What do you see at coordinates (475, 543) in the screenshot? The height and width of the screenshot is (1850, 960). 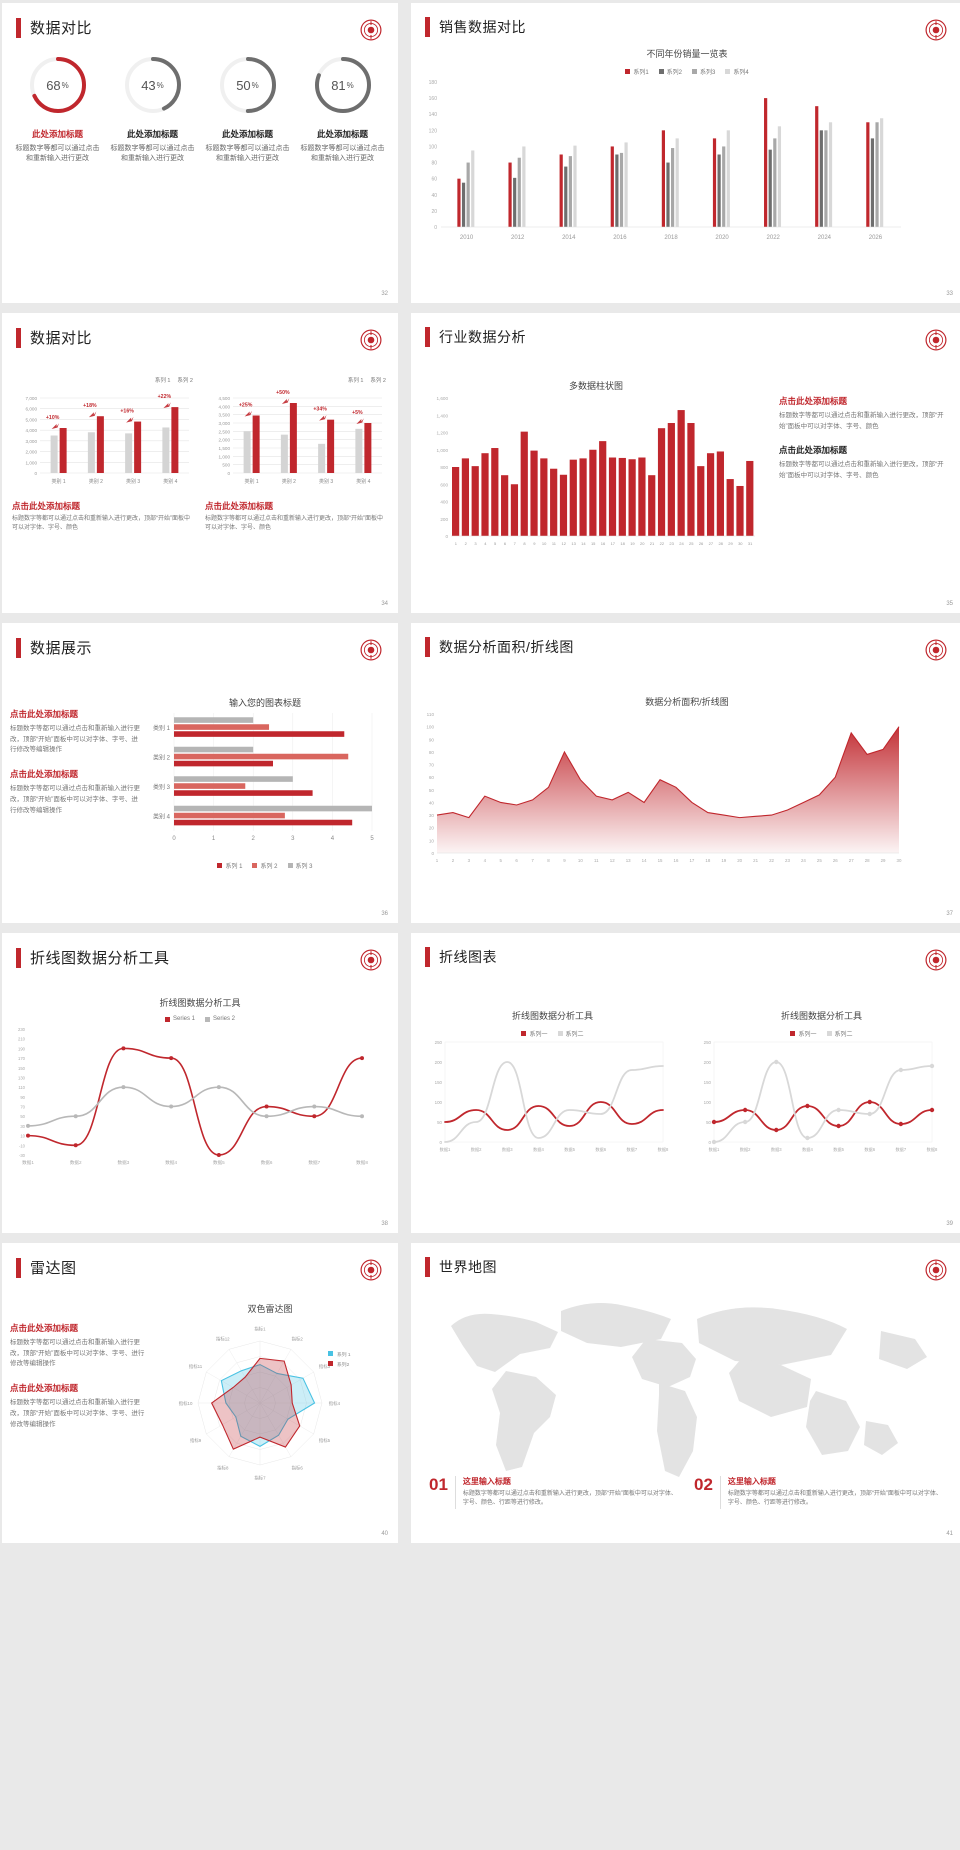 I see `svg-text: 3` at bounding box center [475, 543].